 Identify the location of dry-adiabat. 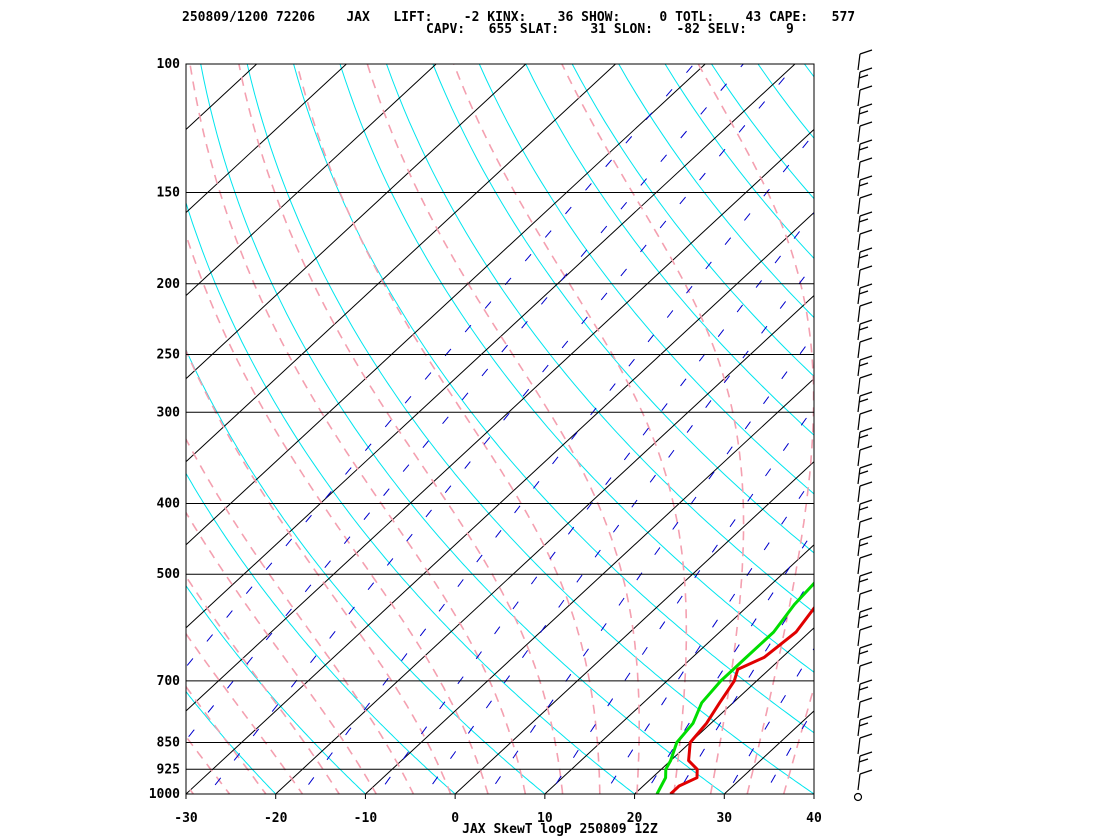
(692, 221).